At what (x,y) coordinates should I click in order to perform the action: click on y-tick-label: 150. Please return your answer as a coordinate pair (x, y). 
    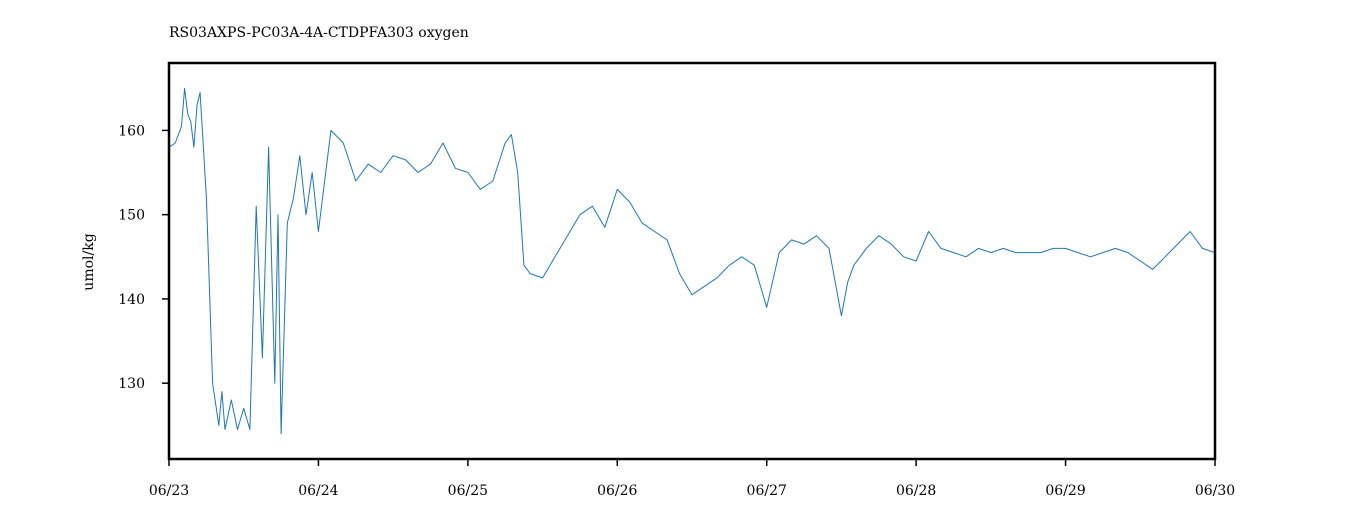
    Looking at the image, I should click on (131, 216).